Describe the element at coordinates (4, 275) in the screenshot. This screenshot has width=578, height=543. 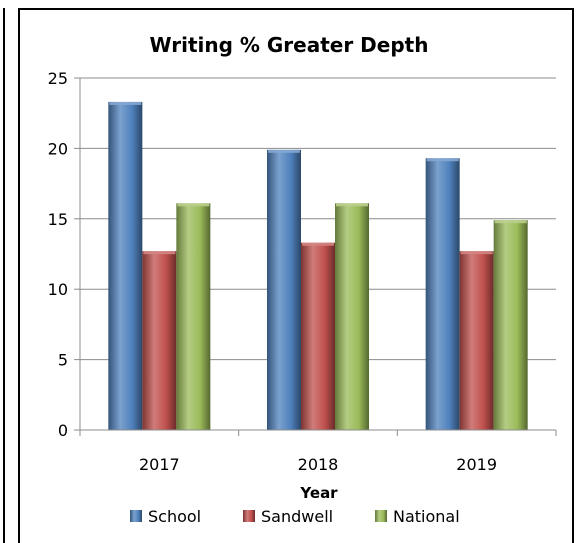
I see `left-border` at that location.